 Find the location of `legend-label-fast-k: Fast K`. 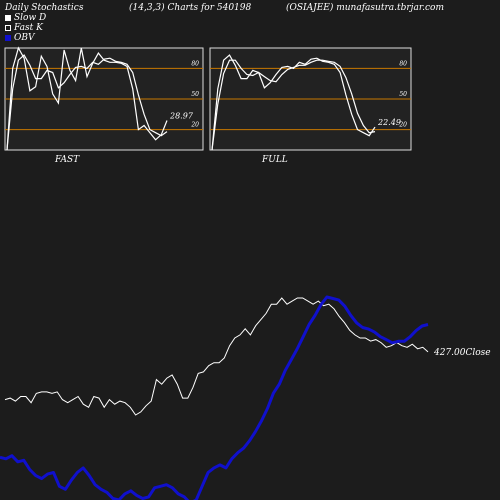

legend-label-fast-k: Fast K is located at coordinates (28, 27).